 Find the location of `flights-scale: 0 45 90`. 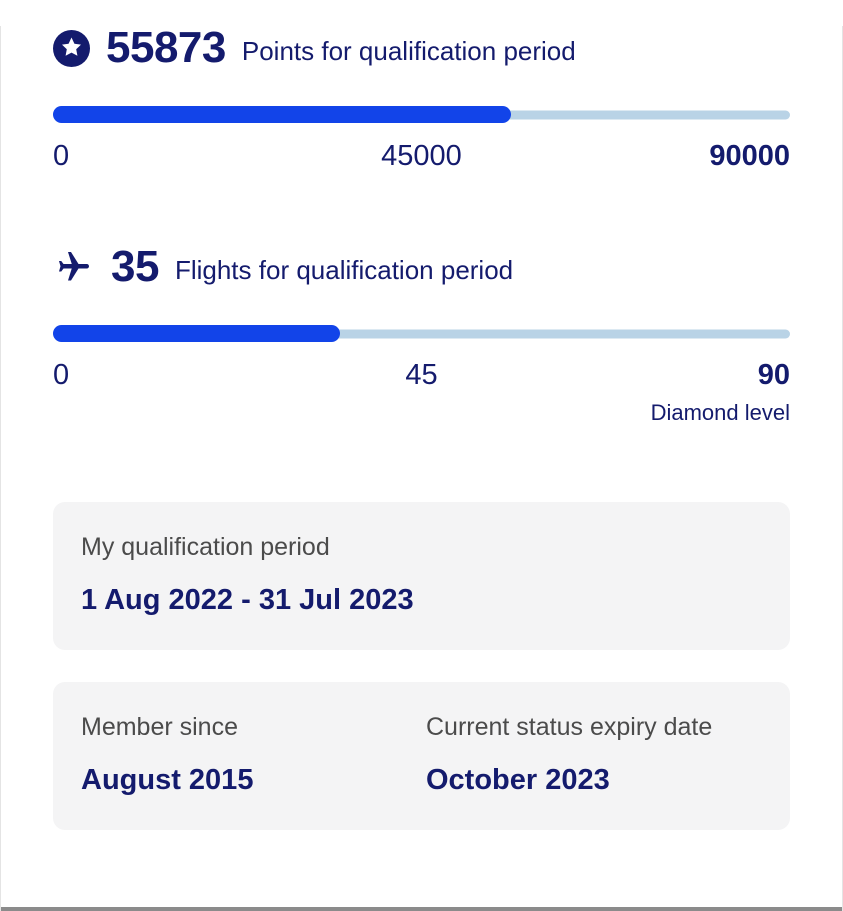

flights-scale: 0 45 90 is located at coordinates (421, 375).